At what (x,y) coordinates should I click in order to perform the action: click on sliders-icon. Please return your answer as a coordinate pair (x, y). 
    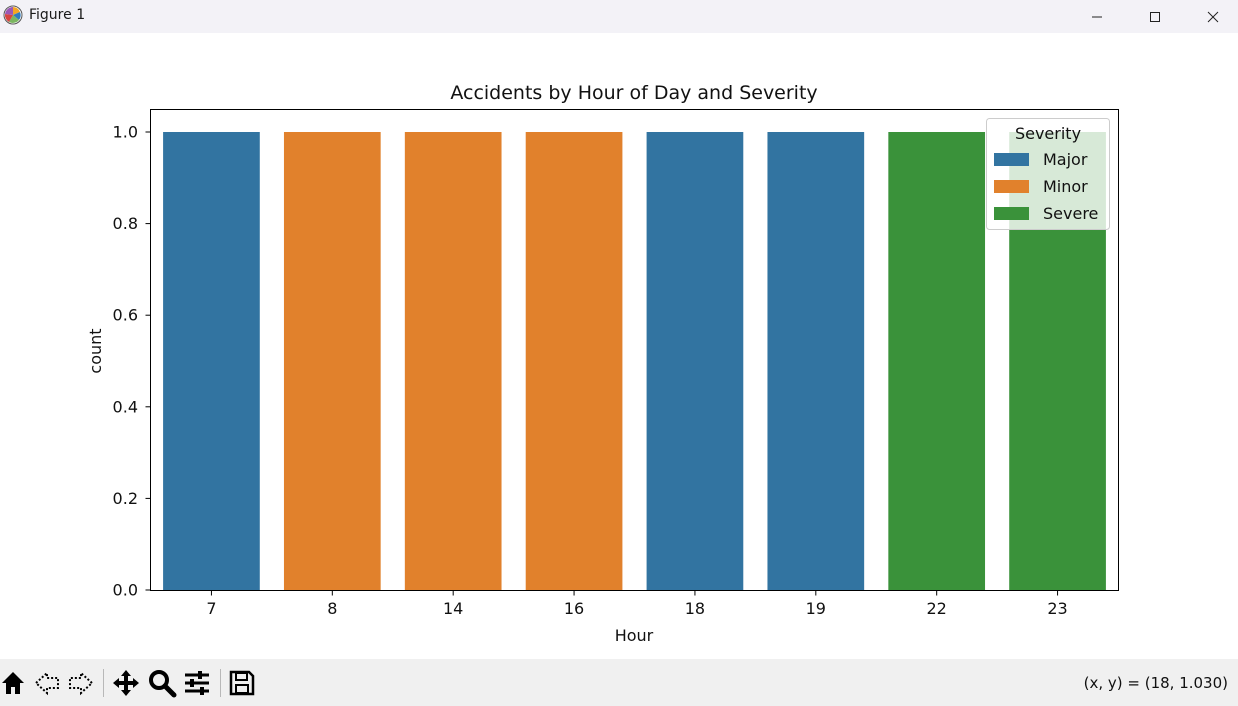
    Looking at the image, I should click on (197, 683).